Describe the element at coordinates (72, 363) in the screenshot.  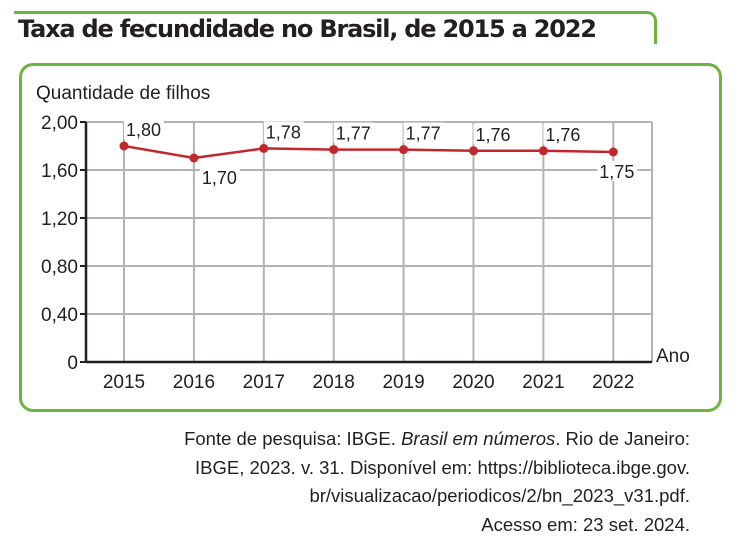
I see `y-tick-label: 0` at that location.